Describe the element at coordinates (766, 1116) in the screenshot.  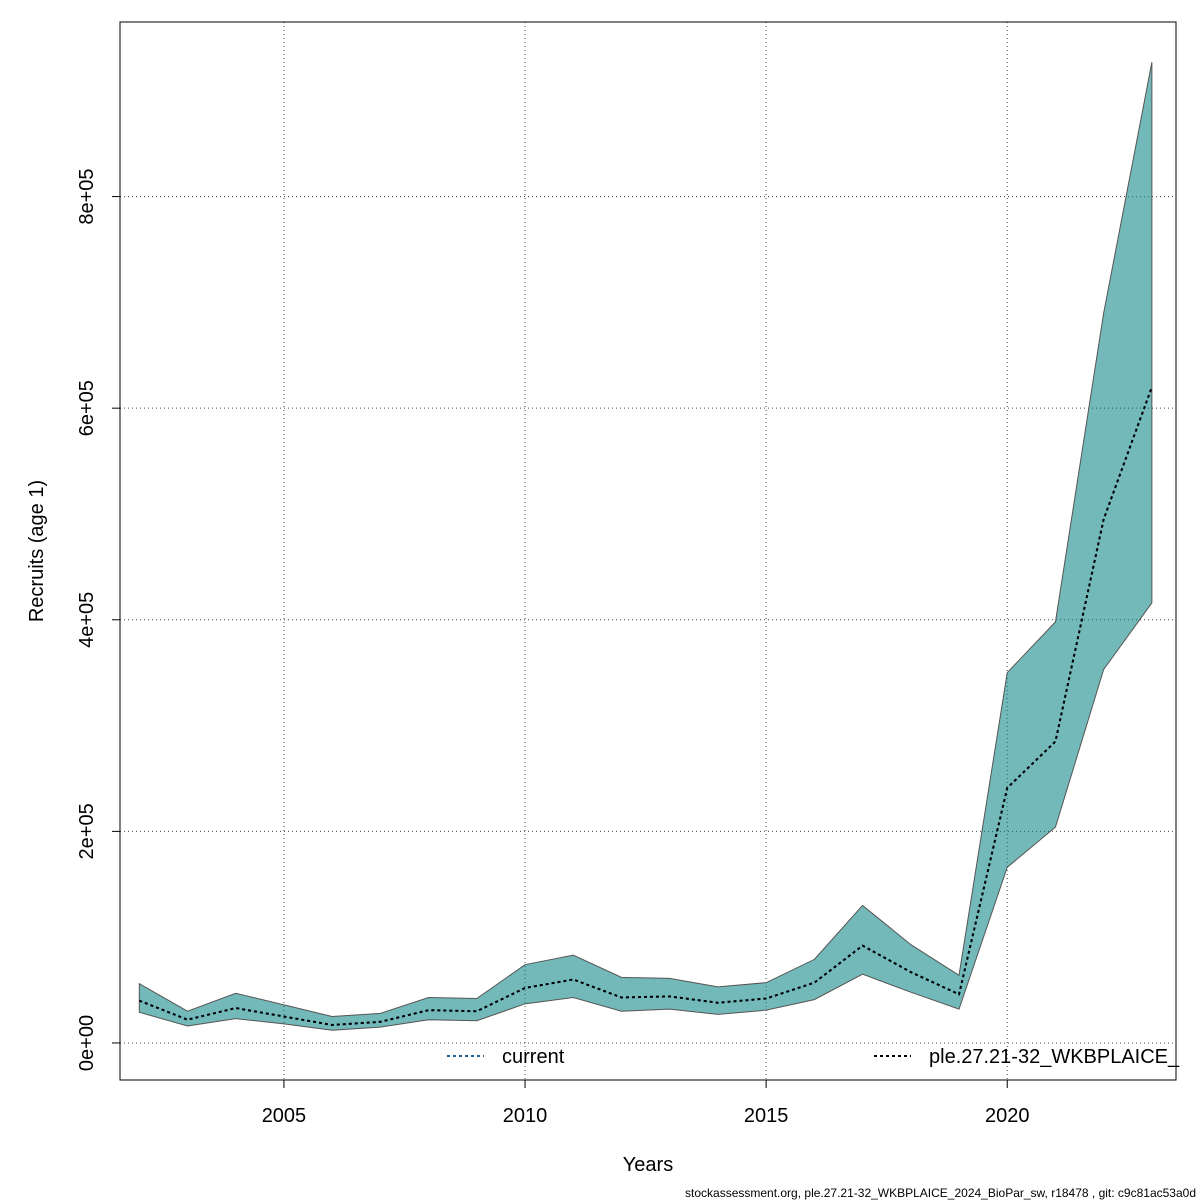
I see `x-tick-label-2015: 2015` at that location.